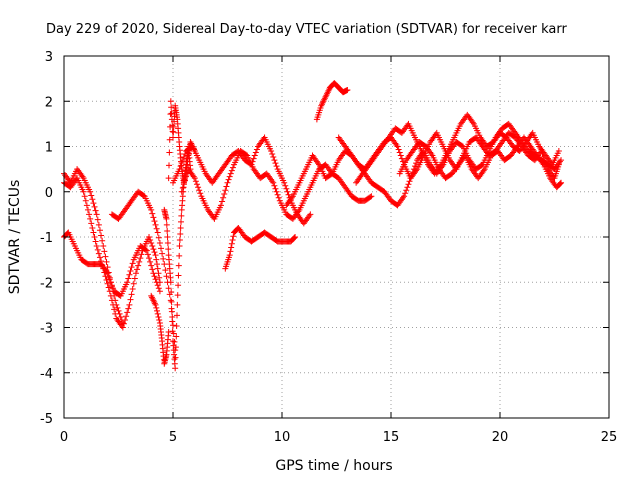 This screenshot has height=480, width=640. What do you see at coordinates (46, 329) in the screenshot?
I see `y-tick-label: -3` at bounding box center [46, 329].